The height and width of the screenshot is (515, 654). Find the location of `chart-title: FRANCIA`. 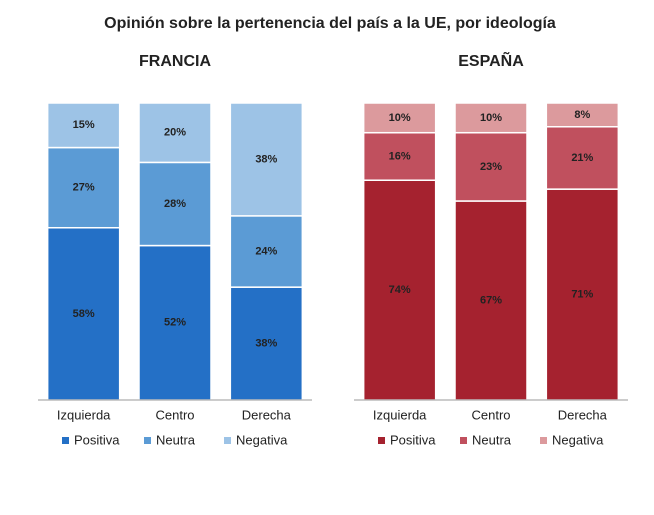

chart-title: FRANCIA is located at coordinates (175, 61).